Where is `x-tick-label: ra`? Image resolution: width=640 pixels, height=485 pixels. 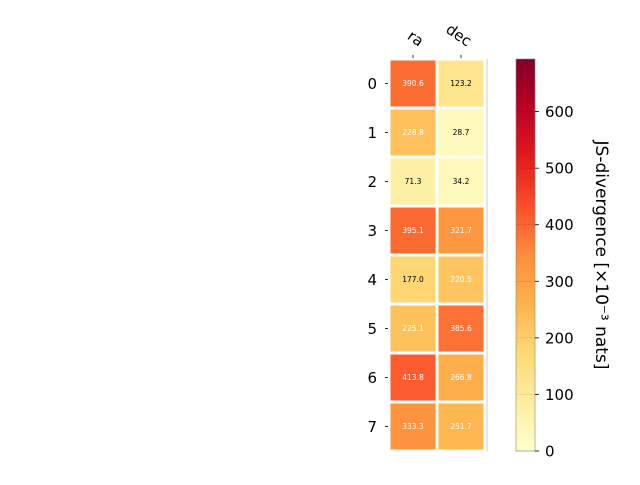 x-tick-label: ra is located at coordinates (415, 39).